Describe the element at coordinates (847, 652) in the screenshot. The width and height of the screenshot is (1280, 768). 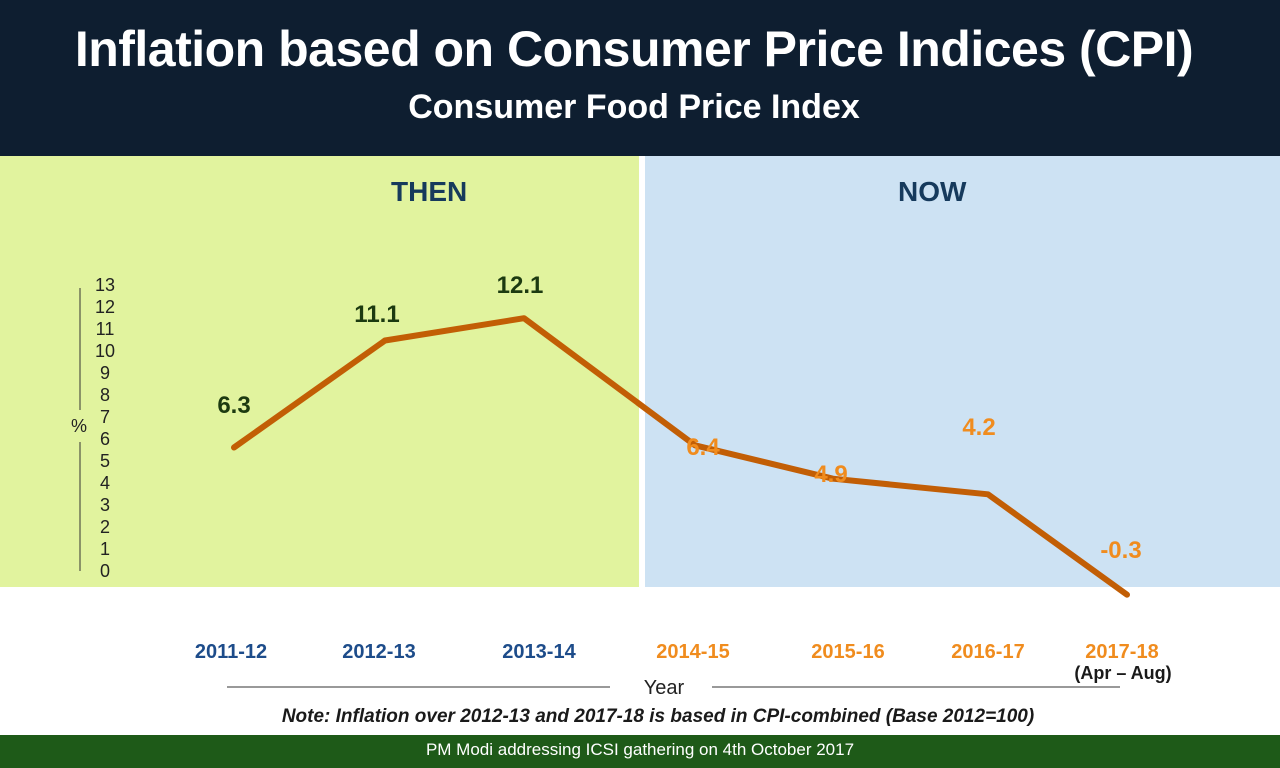
I see `x-tick-2015-16: 2015-16` at that location.